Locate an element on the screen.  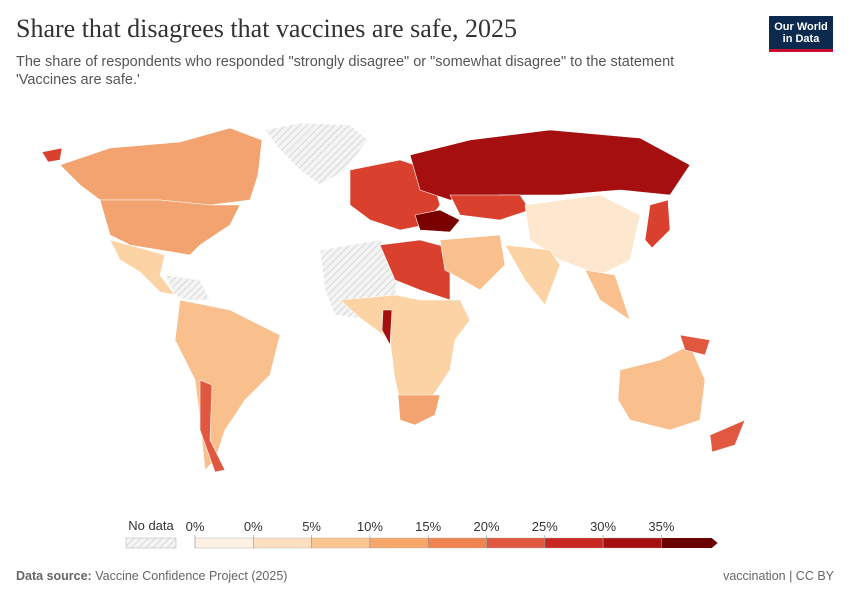
logo-line: in Data is located at coordinates (801, 39).